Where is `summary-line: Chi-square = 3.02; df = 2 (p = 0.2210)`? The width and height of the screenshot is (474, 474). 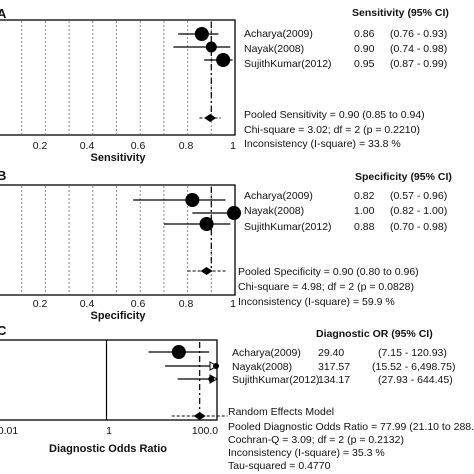 summary-line: Chi-square = 3.02; df = 2 (p = 0.2210) is located at coordinates (332, 130).